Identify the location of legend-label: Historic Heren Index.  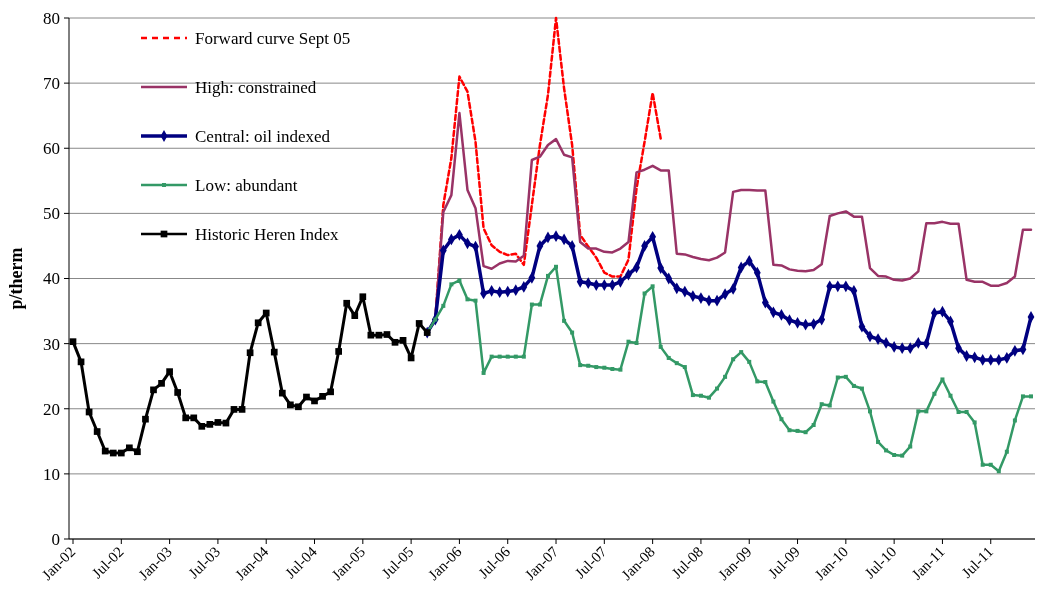
(267, 234).